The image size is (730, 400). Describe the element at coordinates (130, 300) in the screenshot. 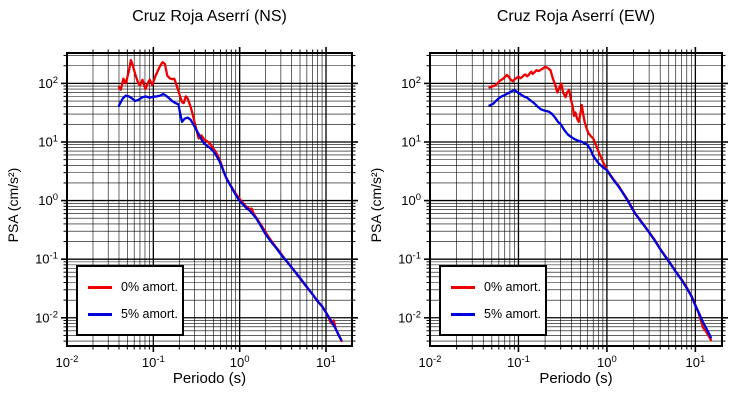

I see `legend-ns: 0% amort. 5% amort.` at that location.